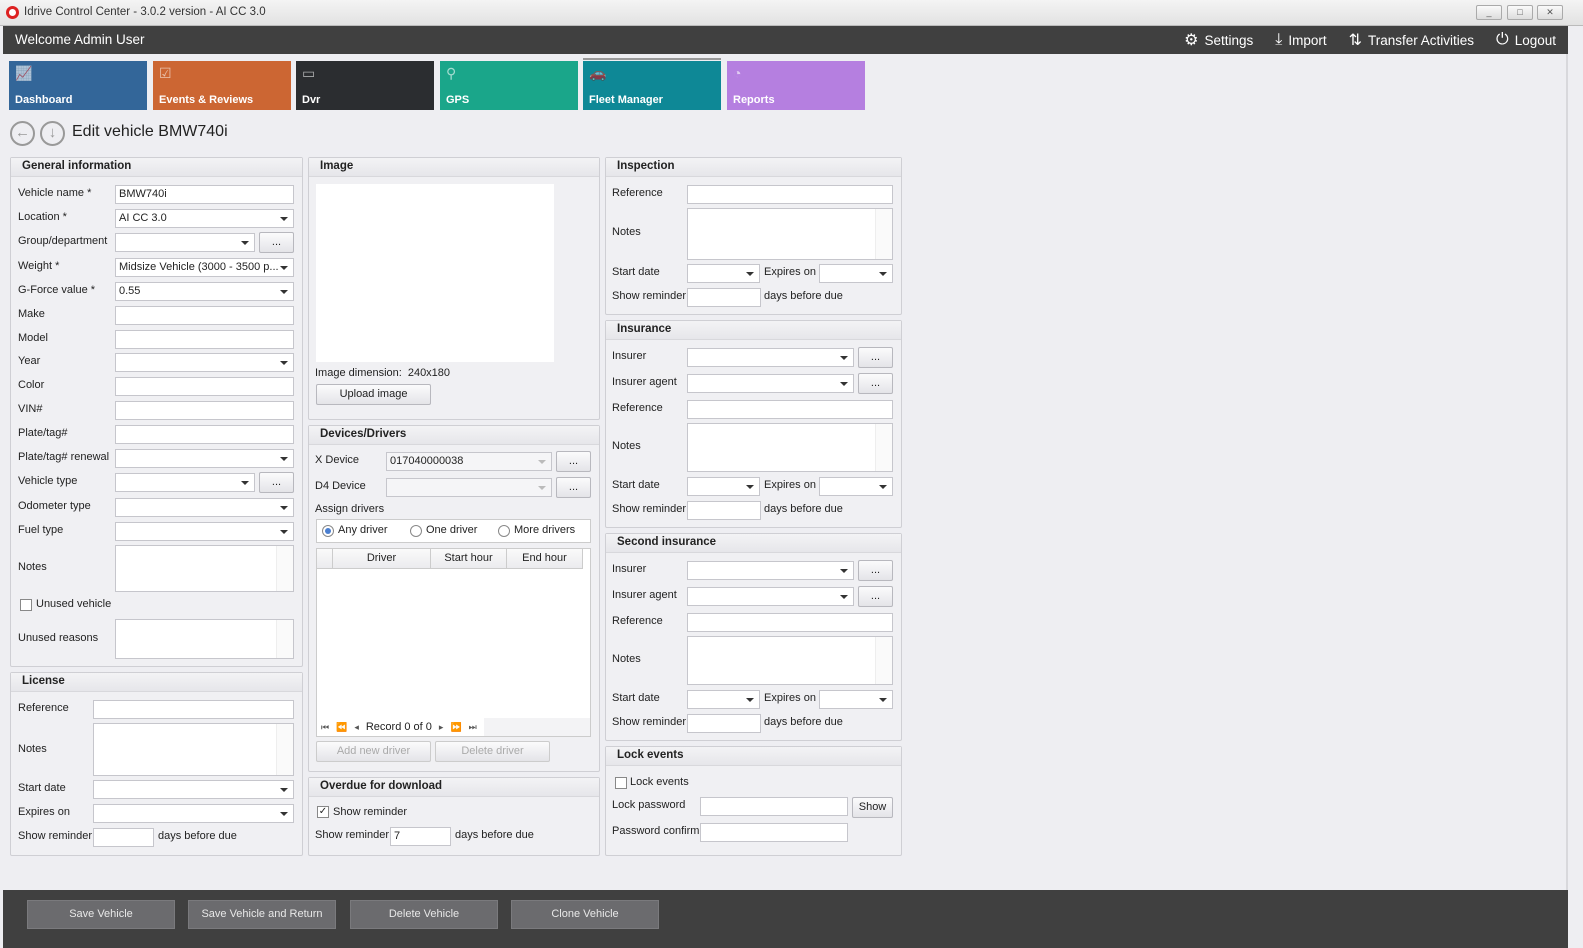  What do you see at coordinates (193, 813) in the screenshot?
I see `license-expires-select` at bounding box center [193, 813].